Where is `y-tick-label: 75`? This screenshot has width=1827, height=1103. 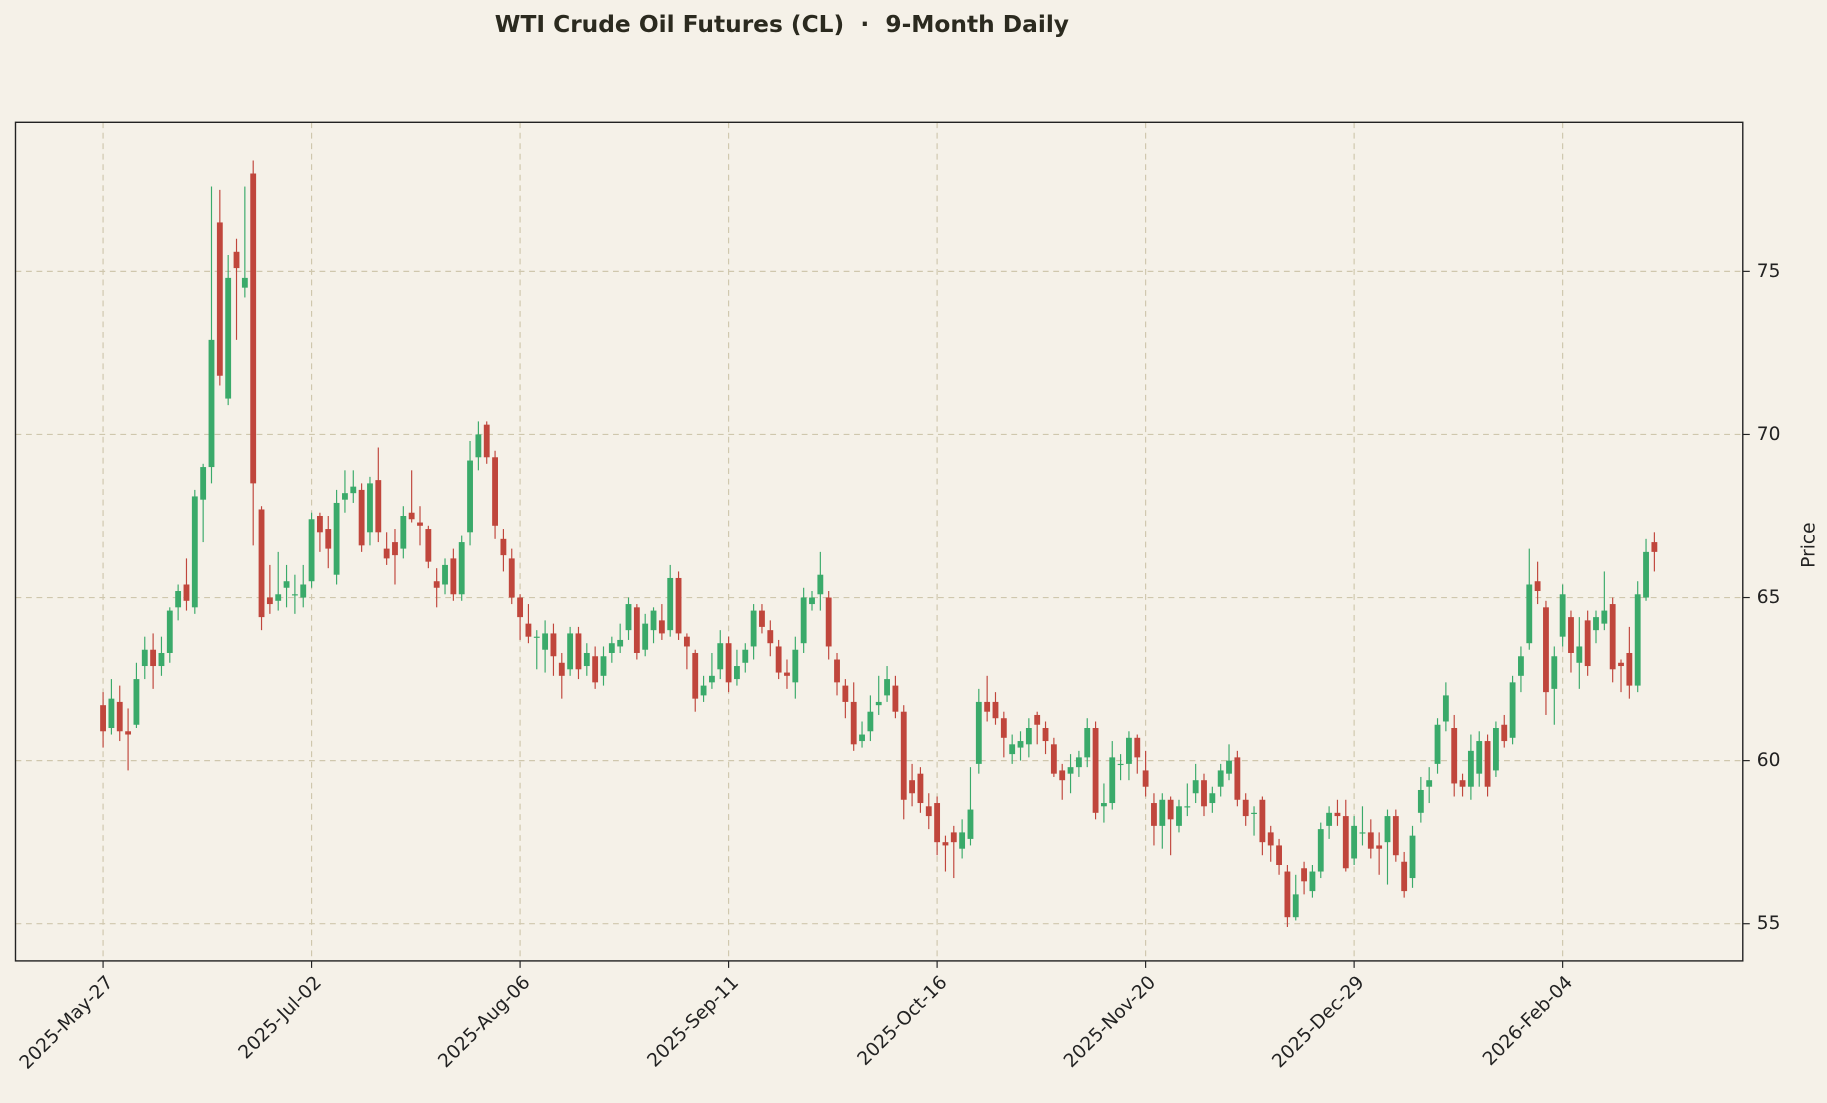
y-tick-label: 75 is located at coordinates (1769, 271).